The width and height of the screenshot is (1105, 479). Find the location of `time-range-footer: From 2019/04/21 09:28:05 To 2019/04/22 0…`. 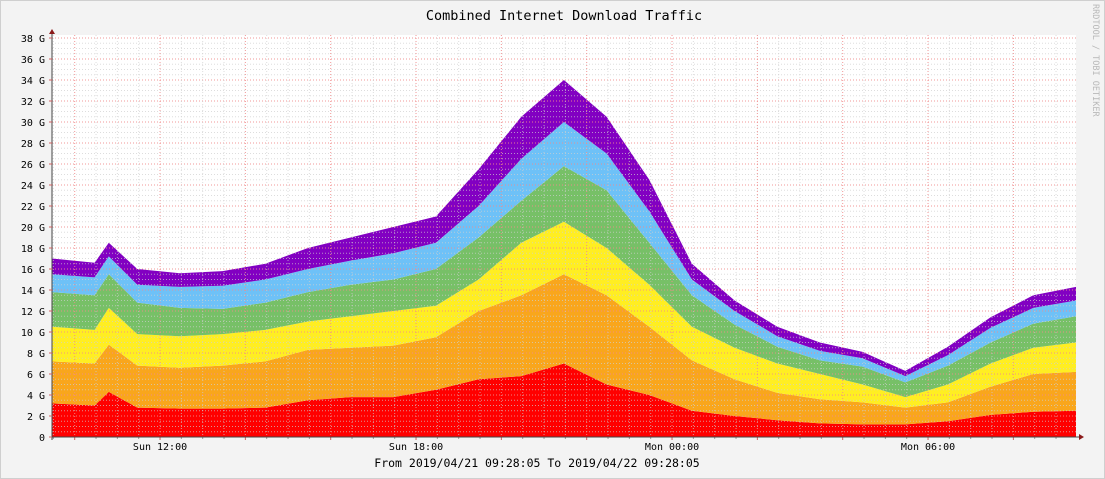

time-range-footer: From 2019/04/21 09:28:05 To 2019/04/22 0… is located at coordinates (536, 463).